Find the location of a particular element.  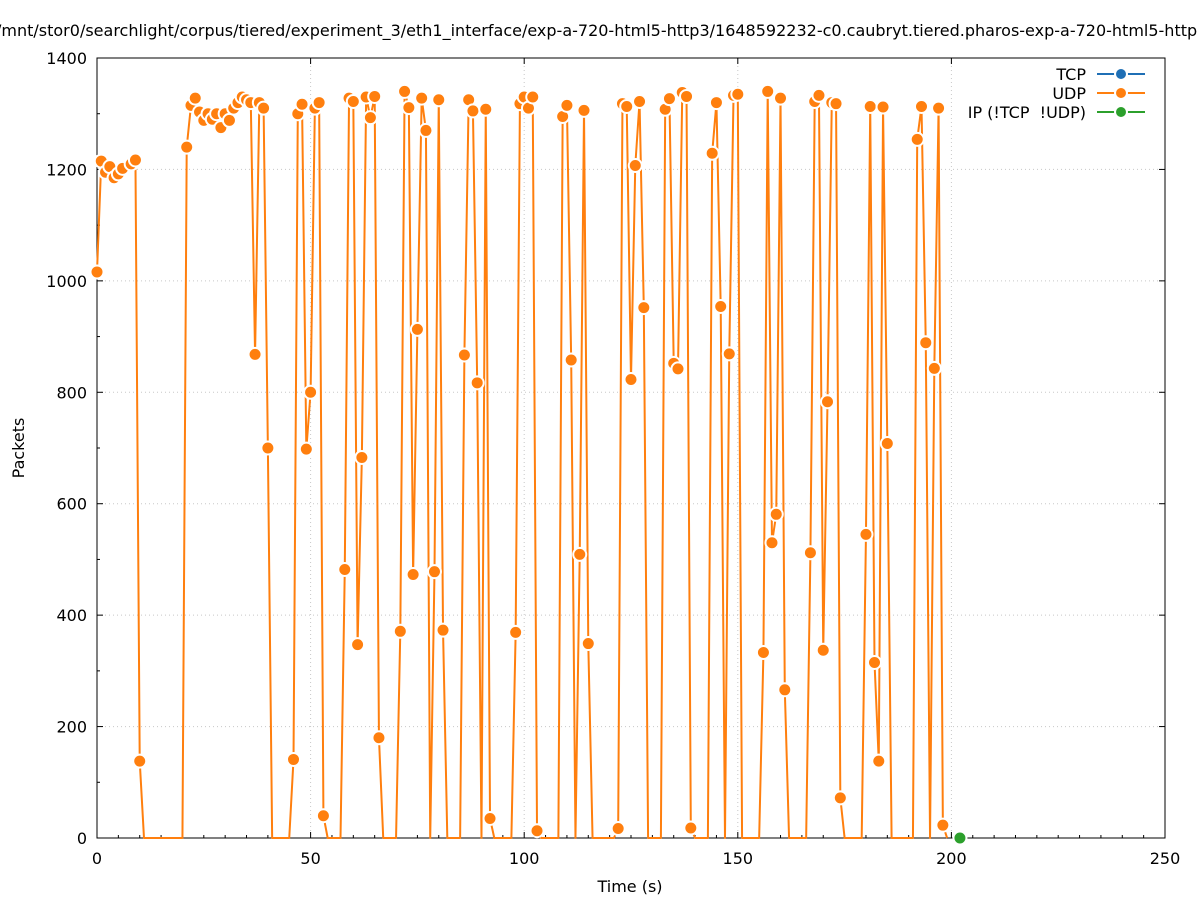

legend-item-tcp: TCP is located at coordinates (1100, 74).